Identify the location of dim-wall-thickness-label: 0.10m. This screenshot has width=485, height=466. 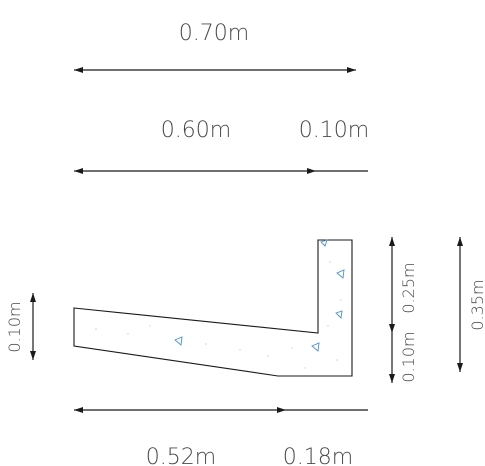
(334, 130).